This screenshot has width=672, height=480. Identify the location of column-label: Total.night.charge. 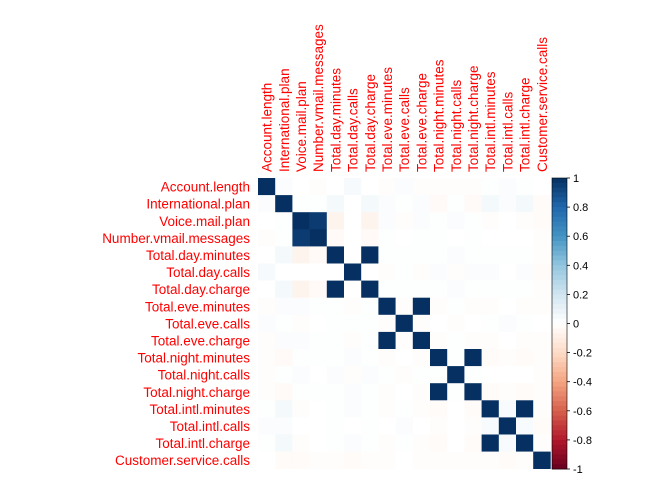
(473, 118).